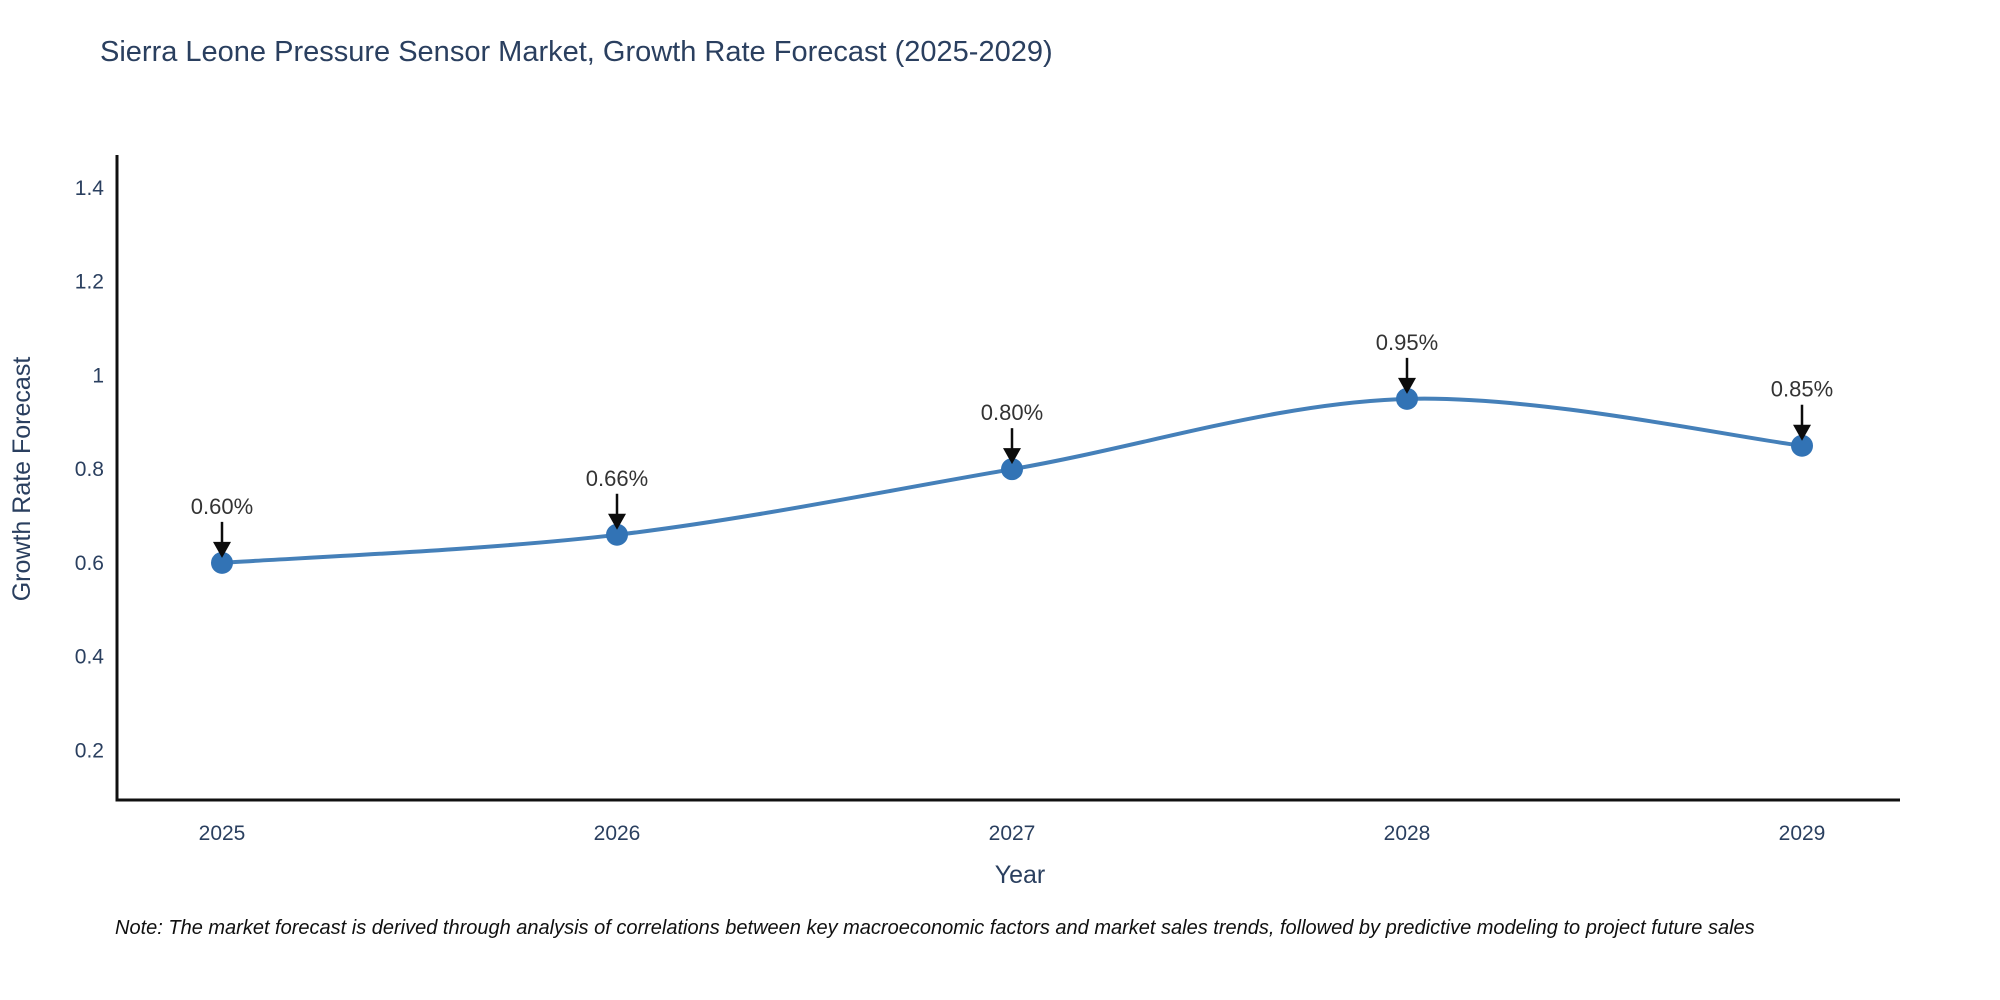  What do you see at coordinates (89, 282) in the screenshot?
I see `y-tick-label: 1.2` at bounding box center [89, 282].